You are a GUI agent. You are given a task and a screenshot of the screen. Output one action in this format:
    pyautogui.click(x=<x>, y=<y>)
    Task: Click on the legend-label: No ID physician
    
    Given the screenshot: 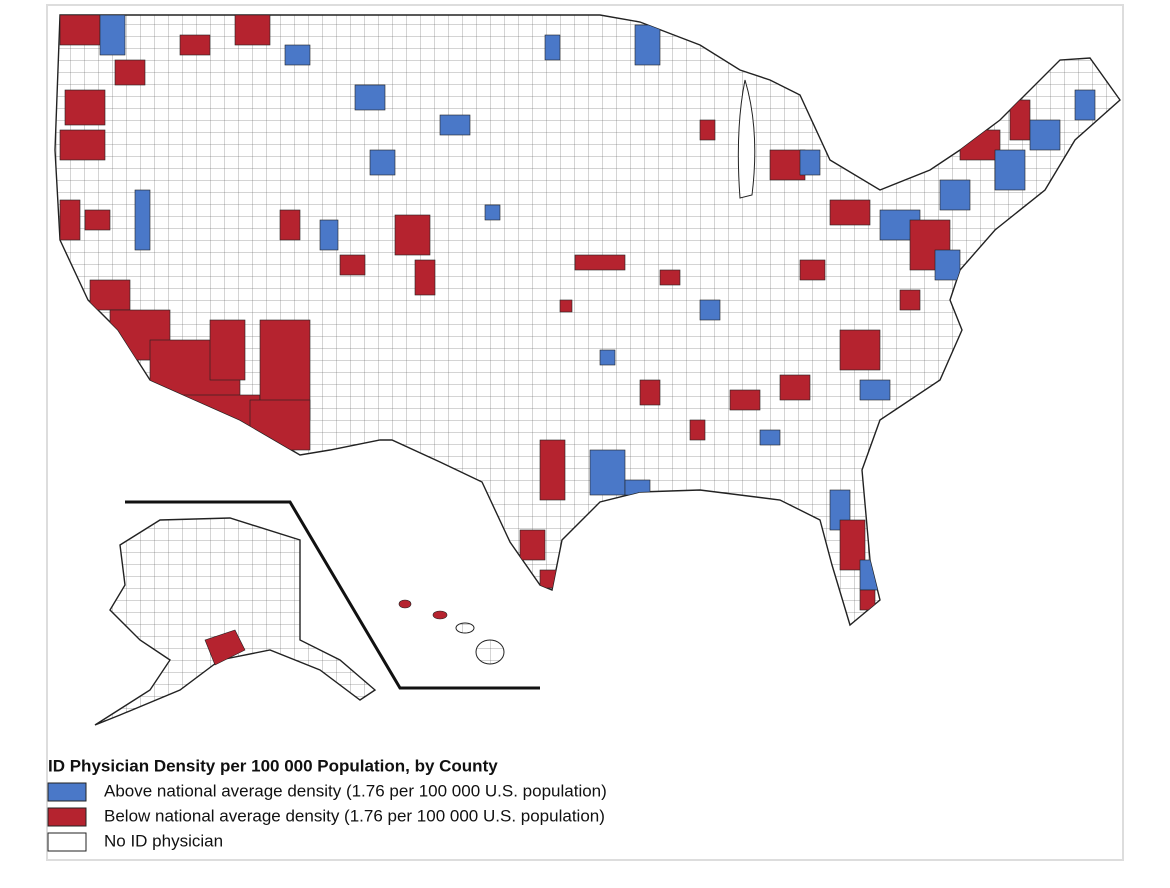 What is the action you would take?
    pyautogui.click(x=163, y=840)
    